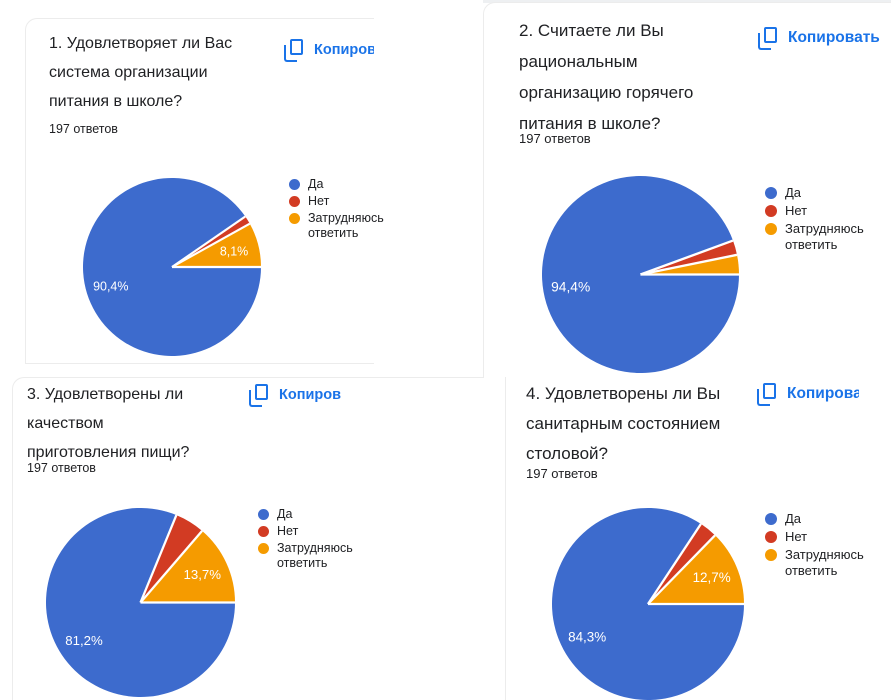 Image resolution: width=891 pixels, height=700 pixels. I want to click on slice-percentage-label: 8,1%, so click(234, 251).